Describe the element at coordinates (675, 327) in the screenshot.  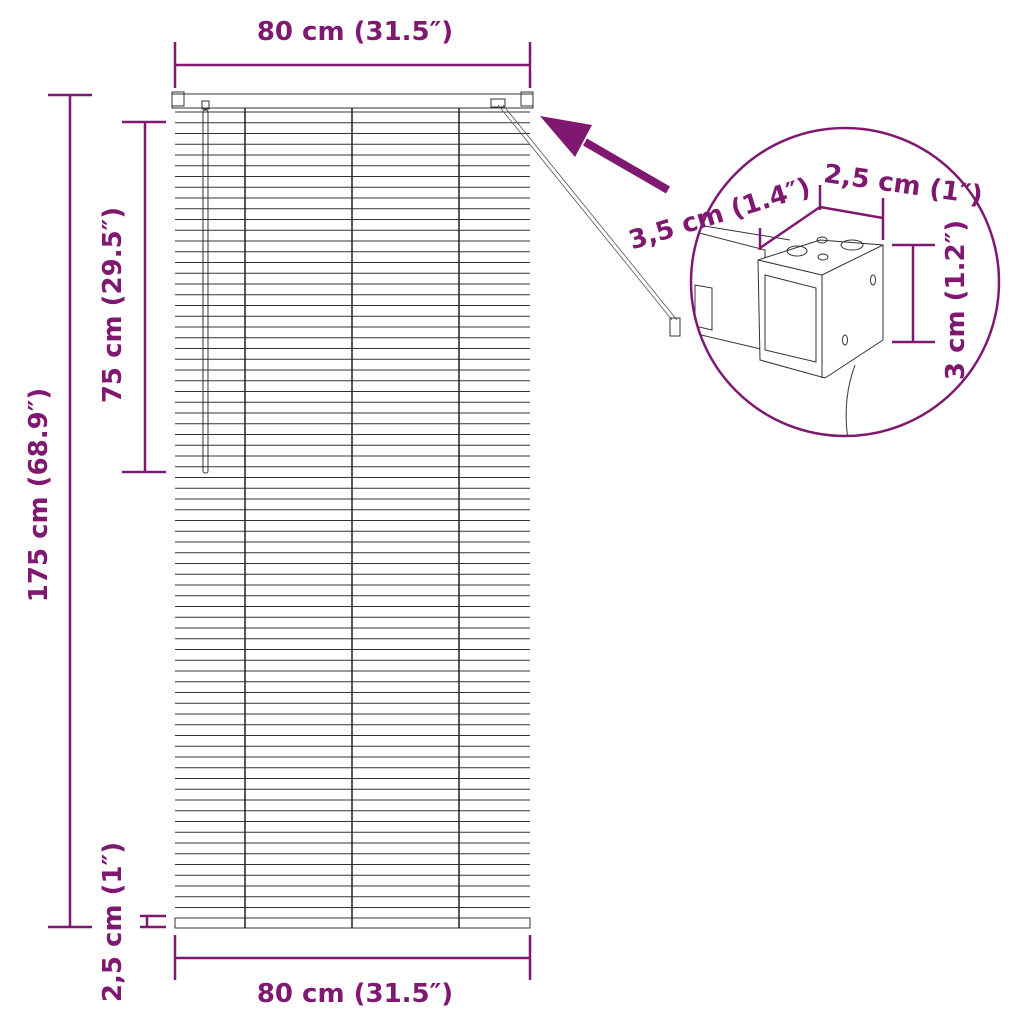
I see `cord-tassel` at that location.